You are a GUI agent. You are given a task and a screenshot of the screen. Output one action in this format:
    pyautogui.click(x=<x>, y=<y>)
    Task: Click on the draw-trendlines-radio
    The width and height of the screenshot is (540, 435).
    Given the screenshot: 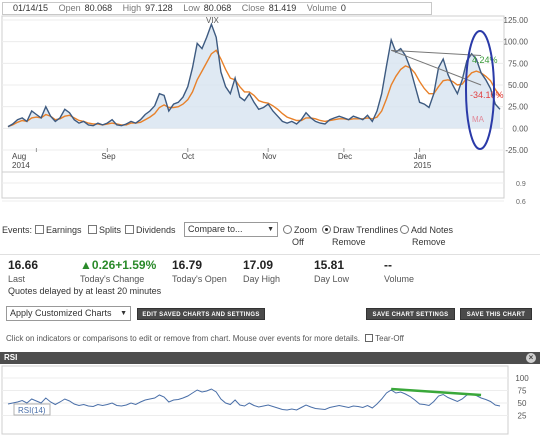 What is the action you would take?
    pyautogui.click(x=326, y=229)
    